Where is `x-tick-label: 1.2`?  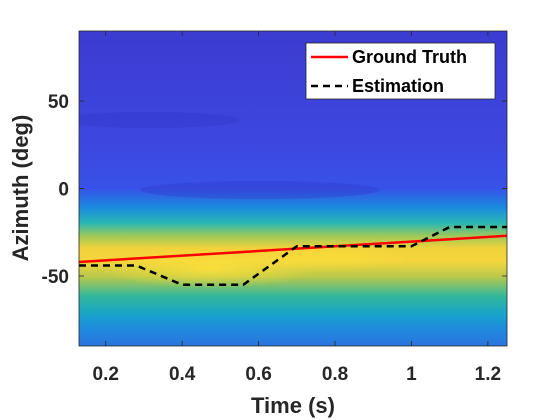 x-tick-label: 1.2 is located at coordinates (488, 374).